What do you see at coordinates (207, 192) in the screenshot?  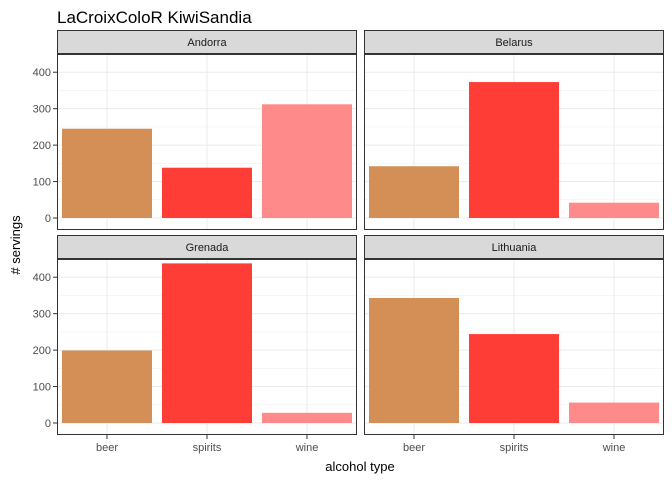 I see `bar-andorra-spirits` at bounding box center [207, 192].